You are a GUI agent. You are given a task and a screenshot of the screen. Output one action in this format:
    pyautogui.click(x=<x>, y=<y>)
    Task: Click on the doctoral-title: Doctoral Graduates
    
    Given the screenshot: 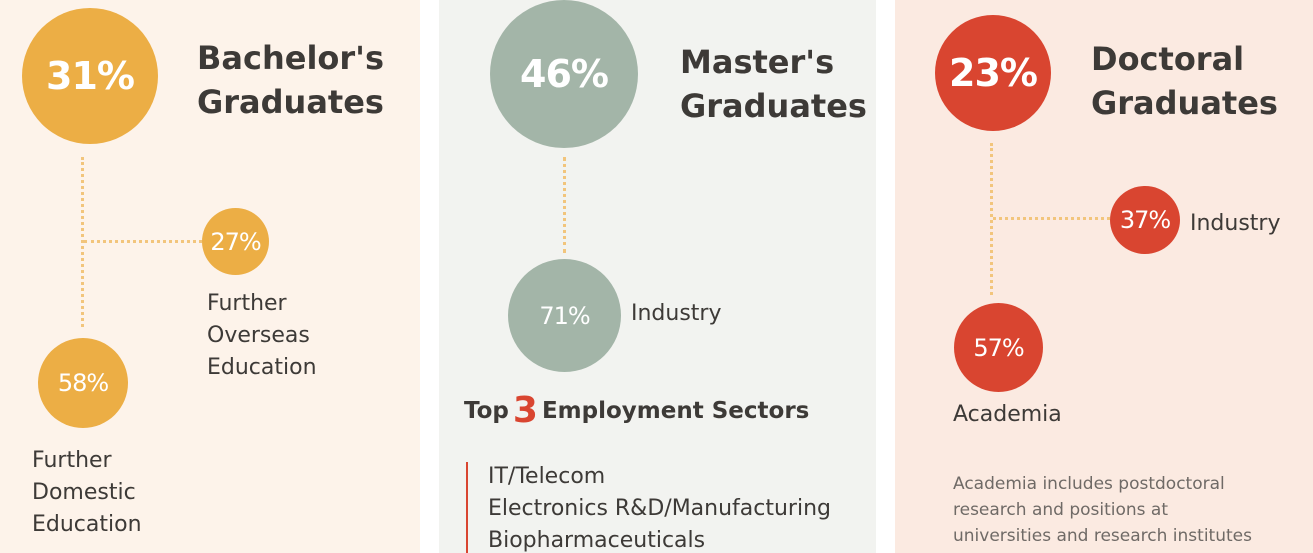 What is the action you would take?
    pyautogui.click(x=1184, y=81)
    